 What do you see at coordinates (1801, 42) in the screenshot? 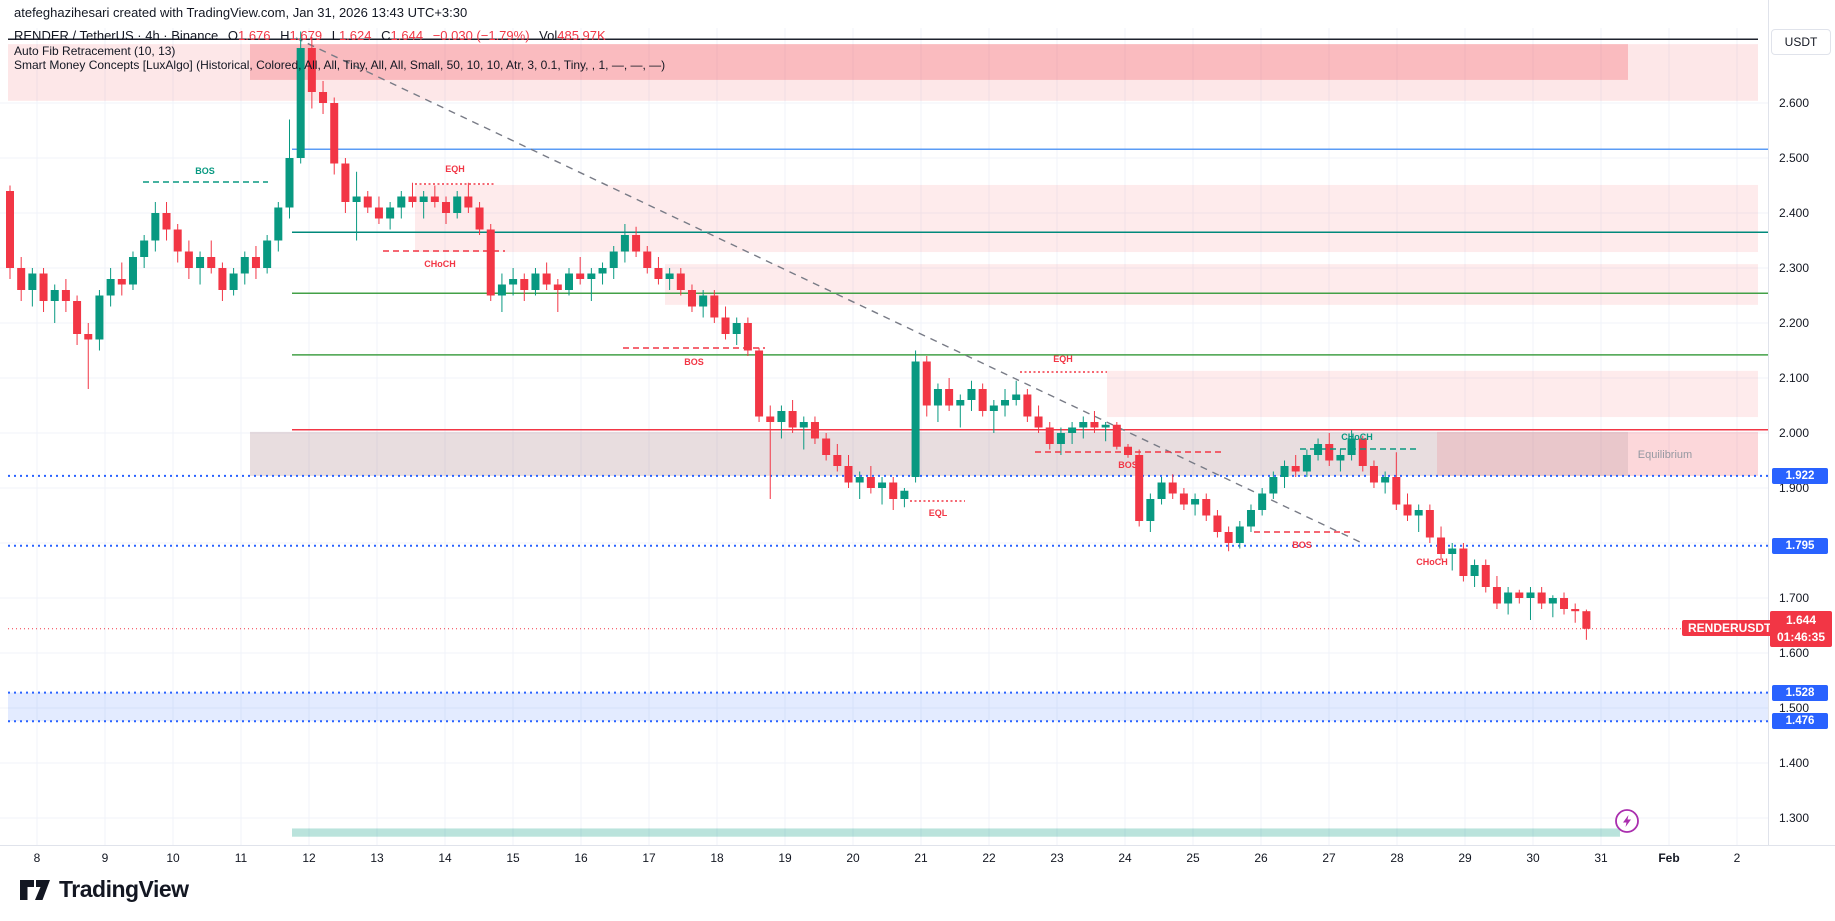
I see `currency-toggle: USDT` at bounding box center [1801, 42].